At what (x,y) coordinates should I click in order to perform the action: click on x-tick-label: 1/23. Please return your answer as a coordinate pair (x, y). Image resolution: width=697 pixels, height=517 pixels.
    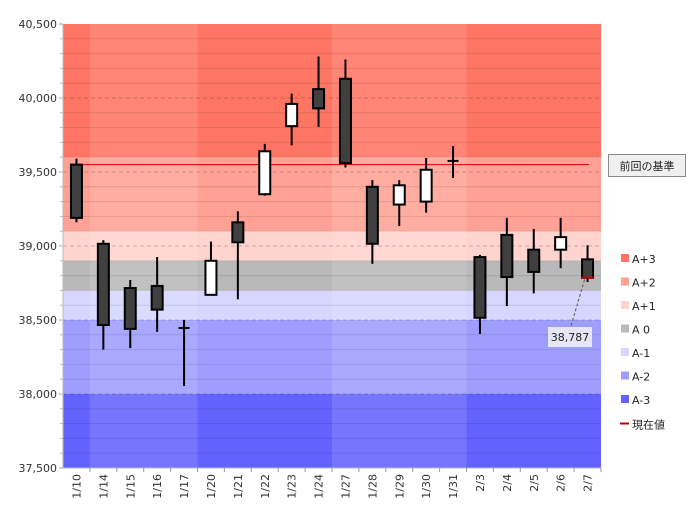
    Looking at the image, I should click on (292, 486).